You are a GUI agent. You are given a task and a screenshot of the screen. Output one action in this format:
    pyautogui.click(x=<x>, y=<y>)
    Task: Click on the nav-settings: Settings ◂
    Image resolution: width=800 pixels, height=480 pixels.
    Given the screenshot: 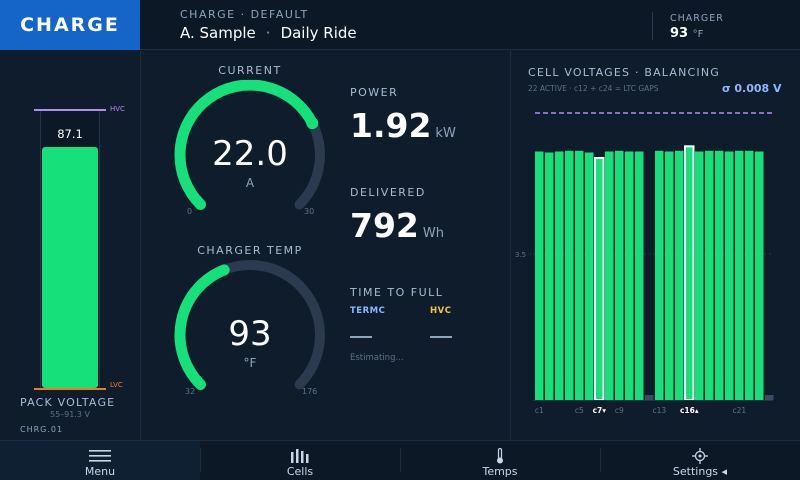 What is the action you would take?
    pyautogui.click(x=700, y=460)
    